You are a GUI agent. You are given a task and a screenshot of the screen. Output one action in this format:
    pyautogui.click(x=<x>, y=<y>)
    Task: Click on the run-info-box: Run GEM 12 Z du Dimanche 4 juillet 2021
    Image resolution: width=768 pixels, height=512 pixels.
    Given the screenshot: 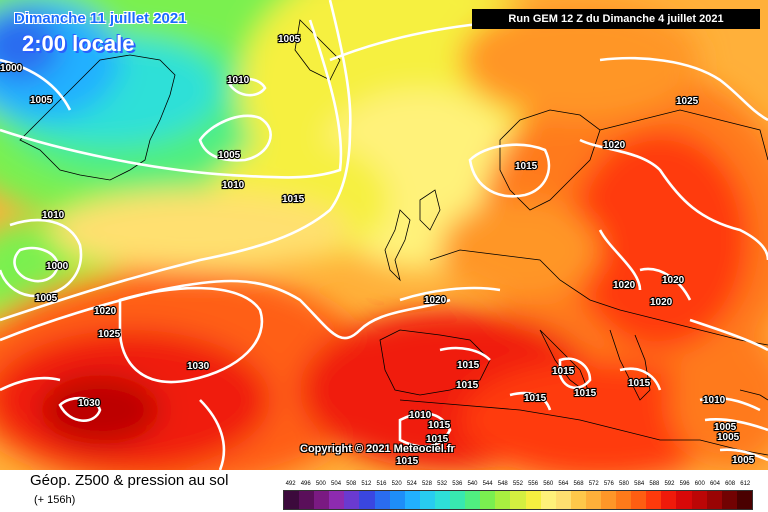 What is the action you would take?
    pyautogui.click(x=616, y=19)
    